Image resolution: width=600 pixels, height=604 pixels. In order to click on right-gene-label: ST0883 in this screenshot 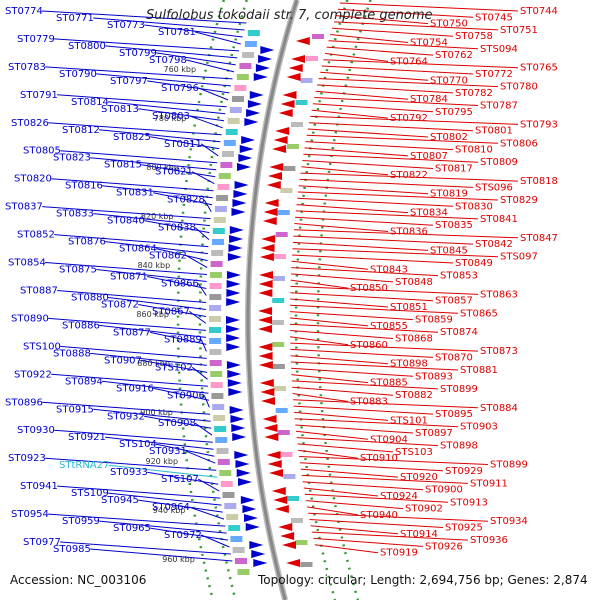, I will do `click(369, 402)`.